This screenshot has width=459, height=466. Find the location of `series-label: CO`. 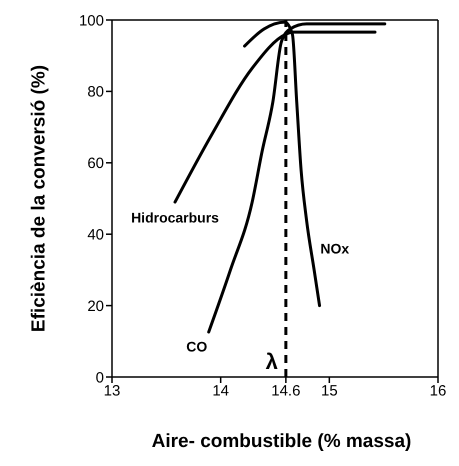

series-label: CO is located at coordinates (197, 346).